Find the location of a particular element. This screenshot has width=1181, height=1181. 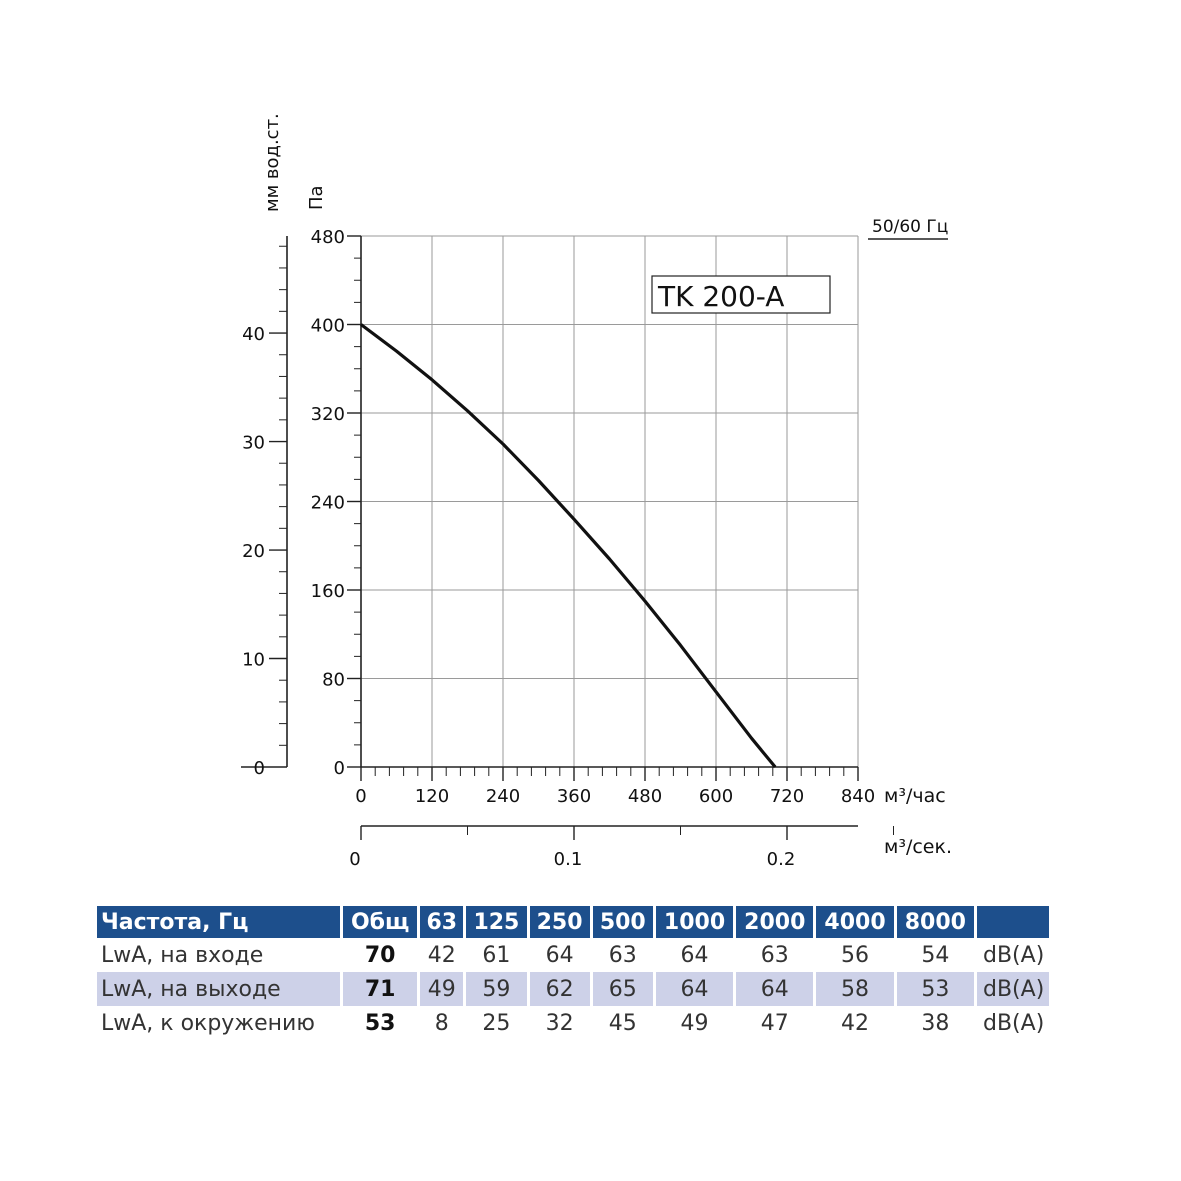

table-cell: 62 is located at coordinates (559, 989).